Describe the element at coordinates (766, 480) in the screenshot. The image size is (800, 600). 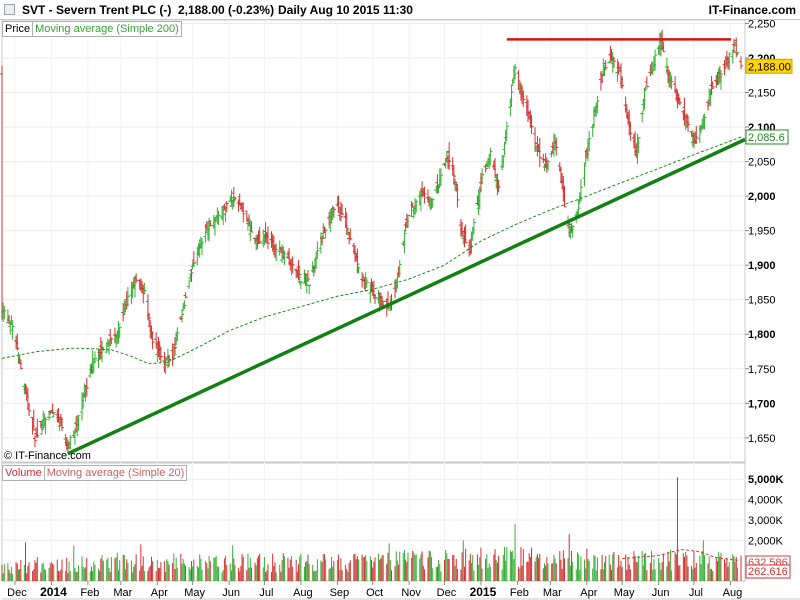
I see `volume-tick-label: 5,000K` at that location.